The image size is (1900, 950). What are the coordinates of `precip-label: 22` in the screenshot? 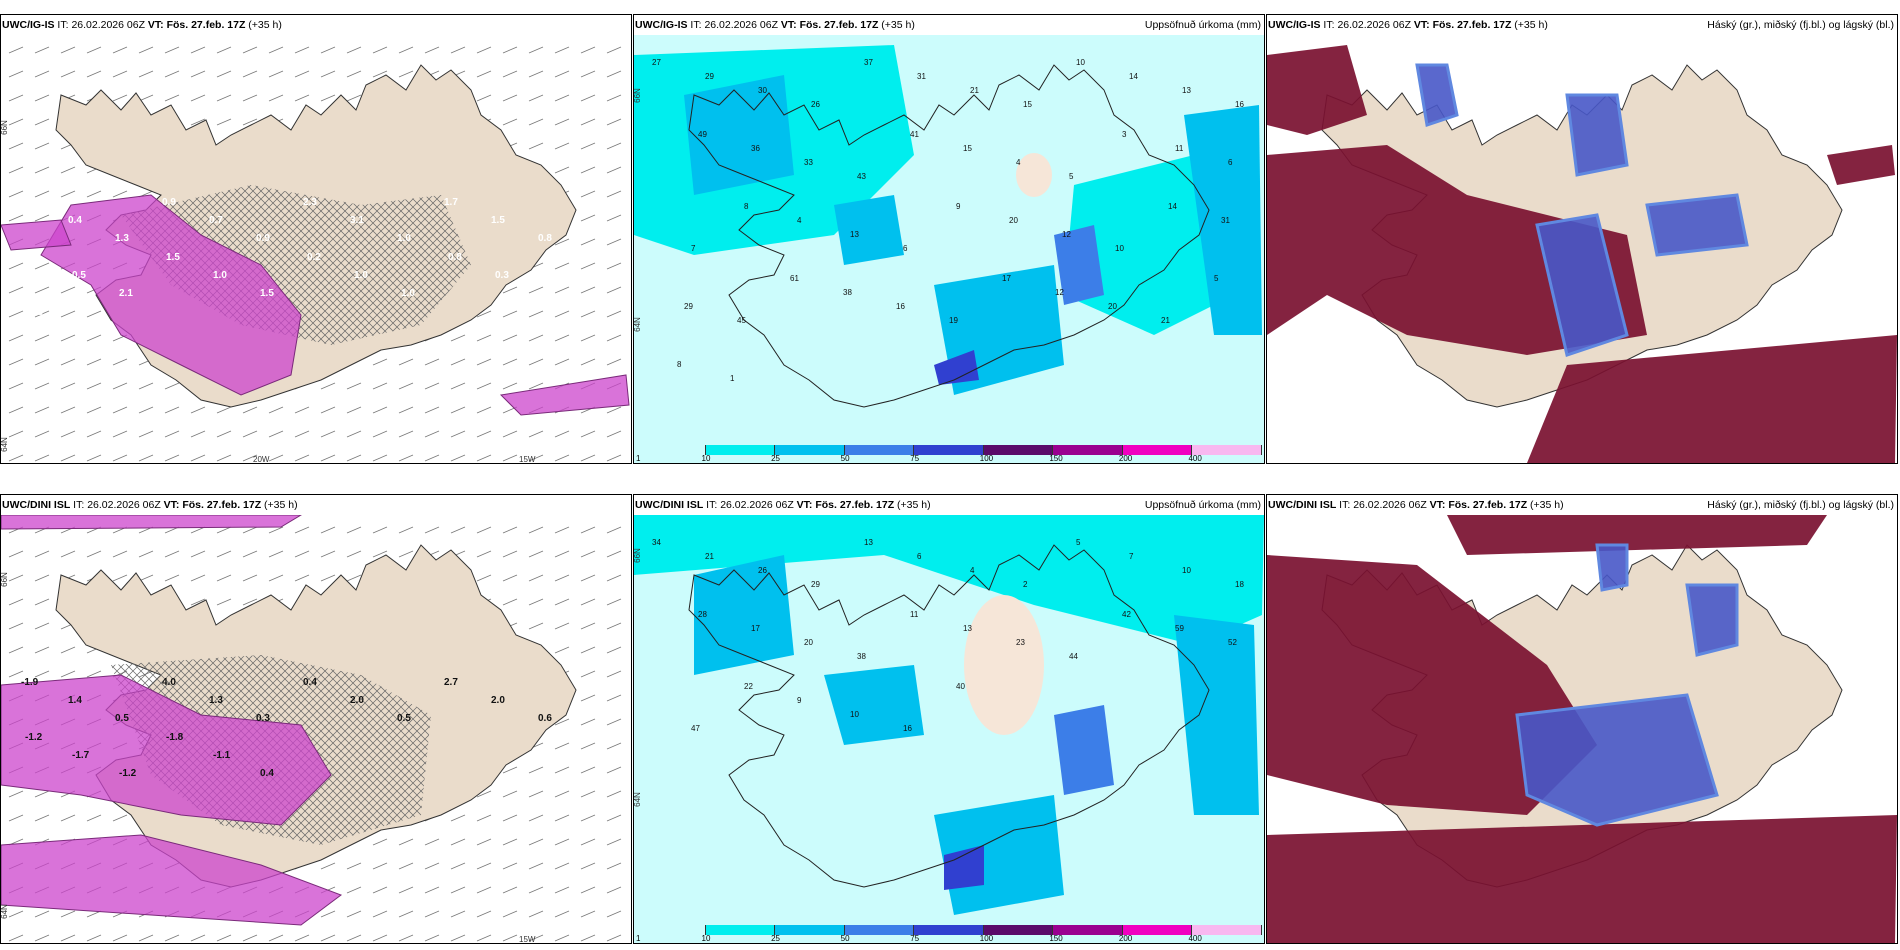 It's located at (748, 686).